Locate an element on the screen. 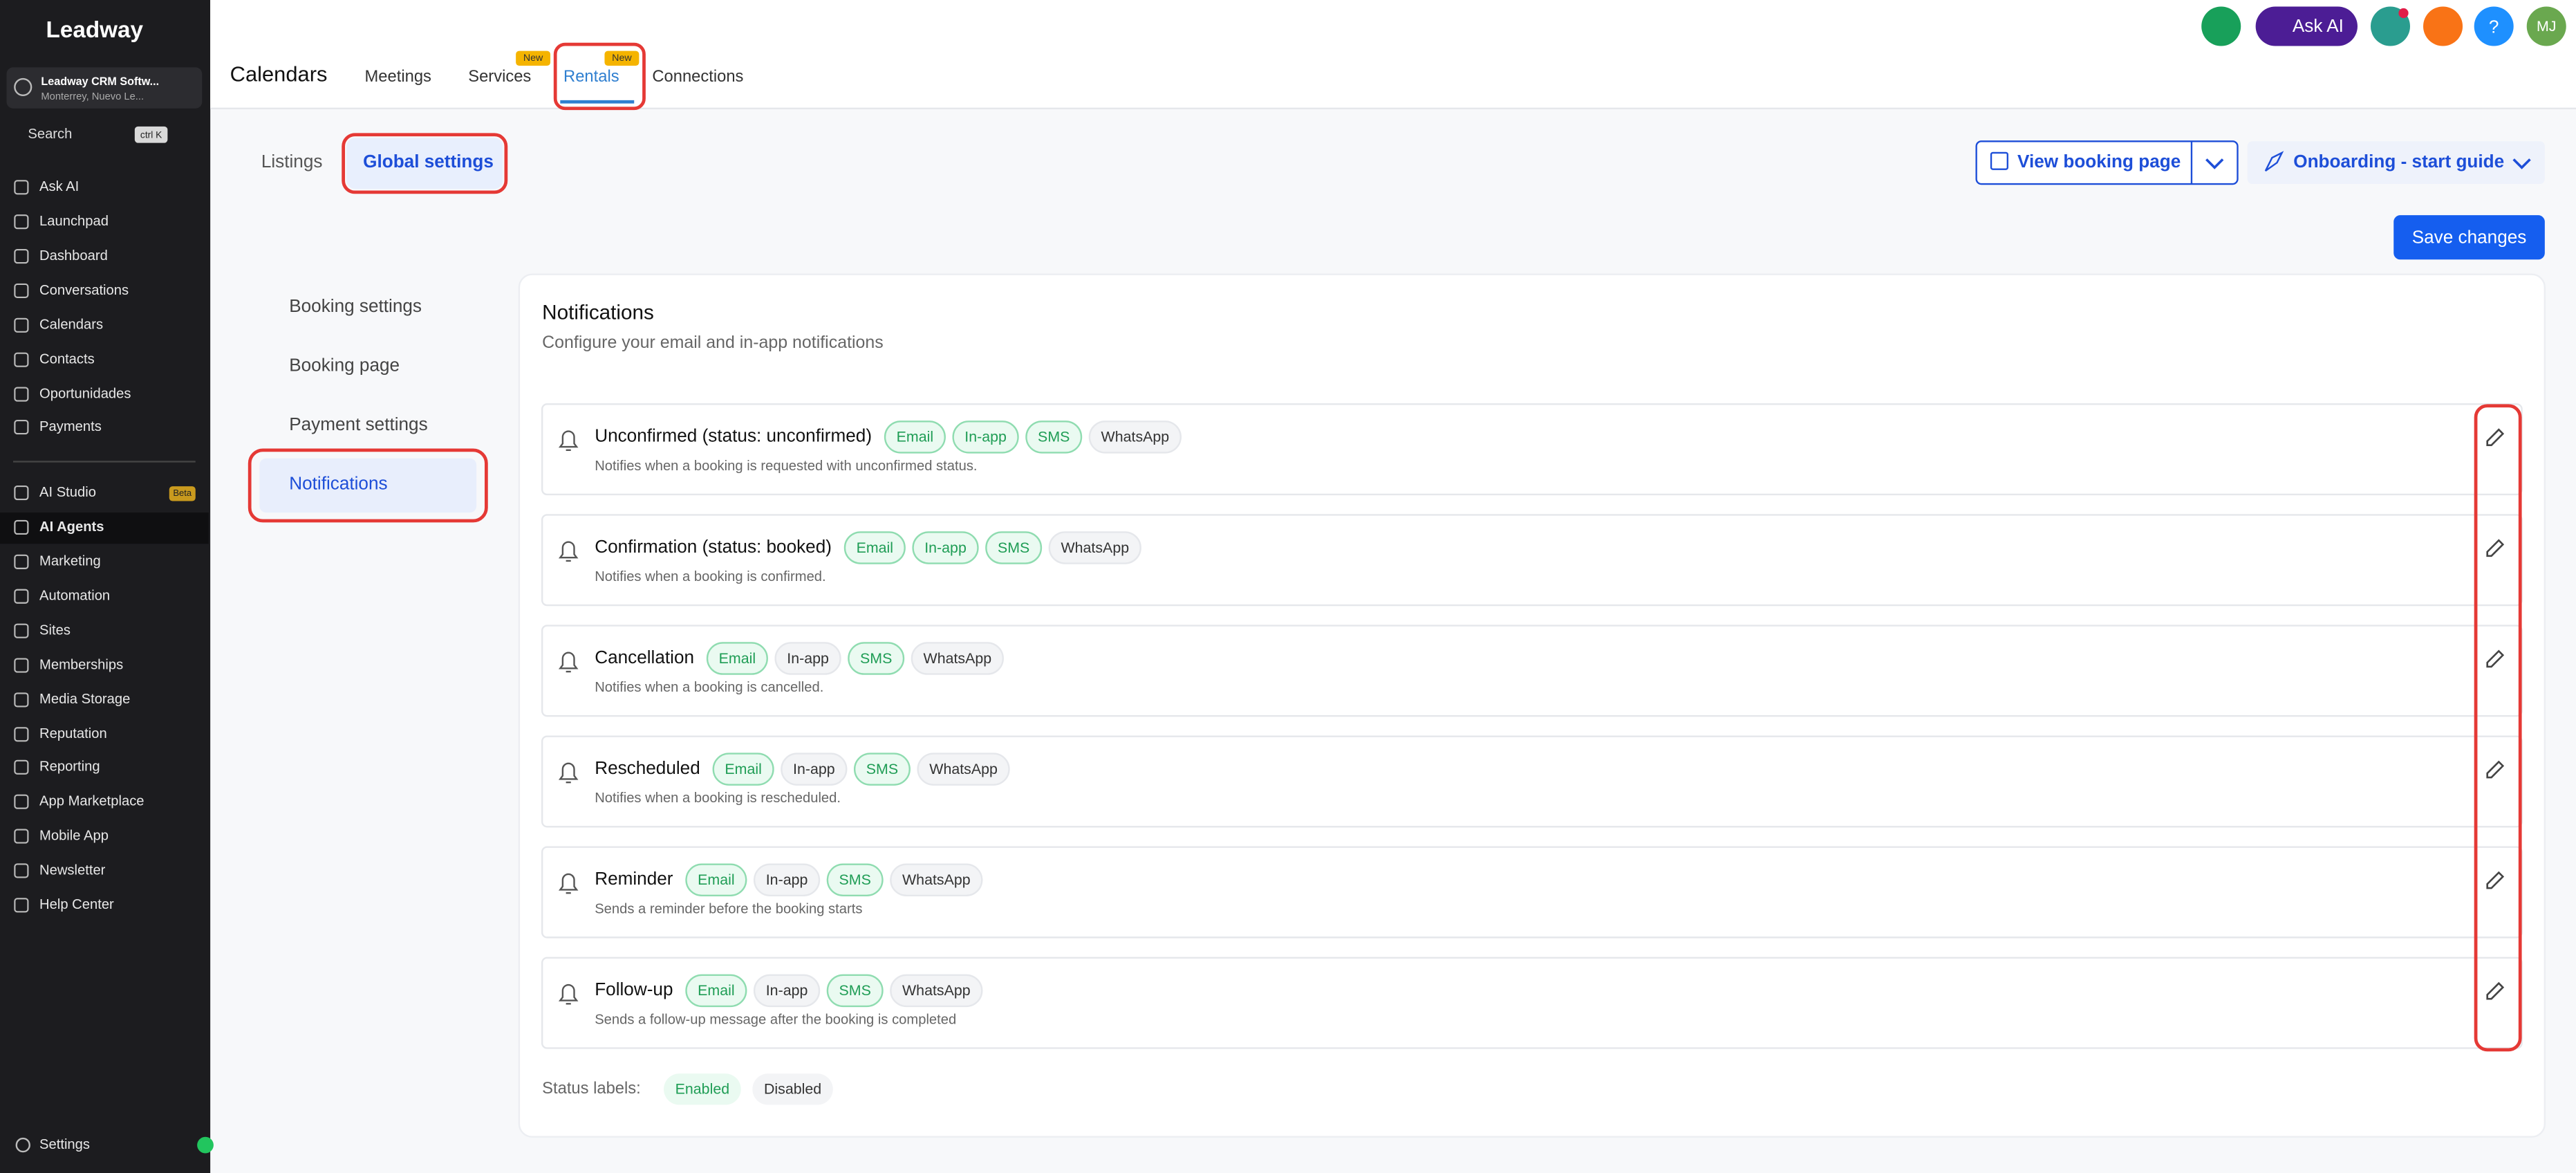 The width and height of the screenshot is (2576, 1173). ask-ai-button is located at coordinates (2306, 26).